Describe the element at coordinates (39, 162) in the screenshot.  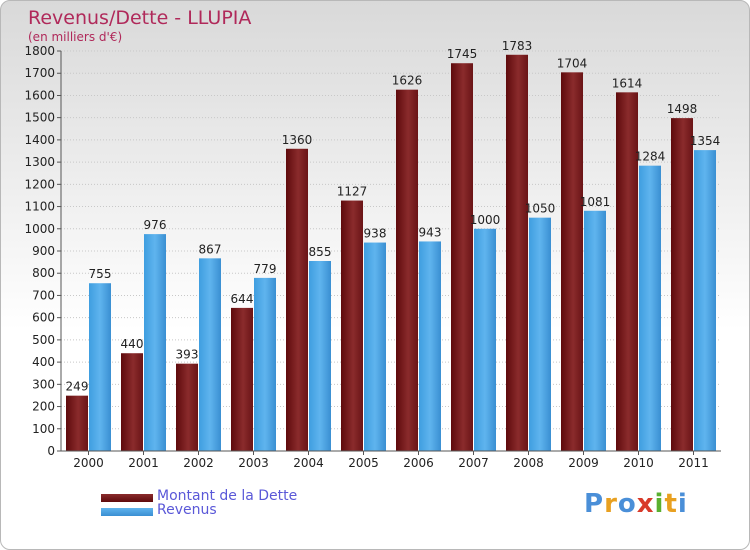
I see `y-tick-label: 1300` at that location.